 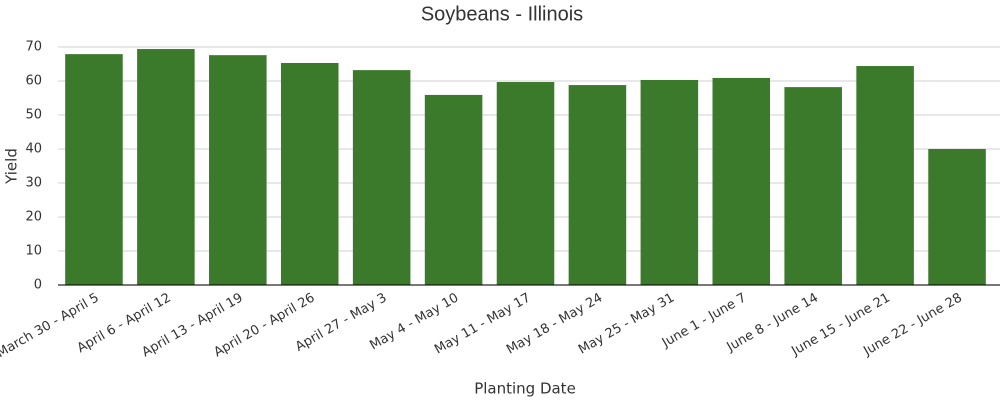 What do you see at coordinates (33, 81) in the screenshot?
I see `y-tick-label: 60` at bounding box center [33, 81].